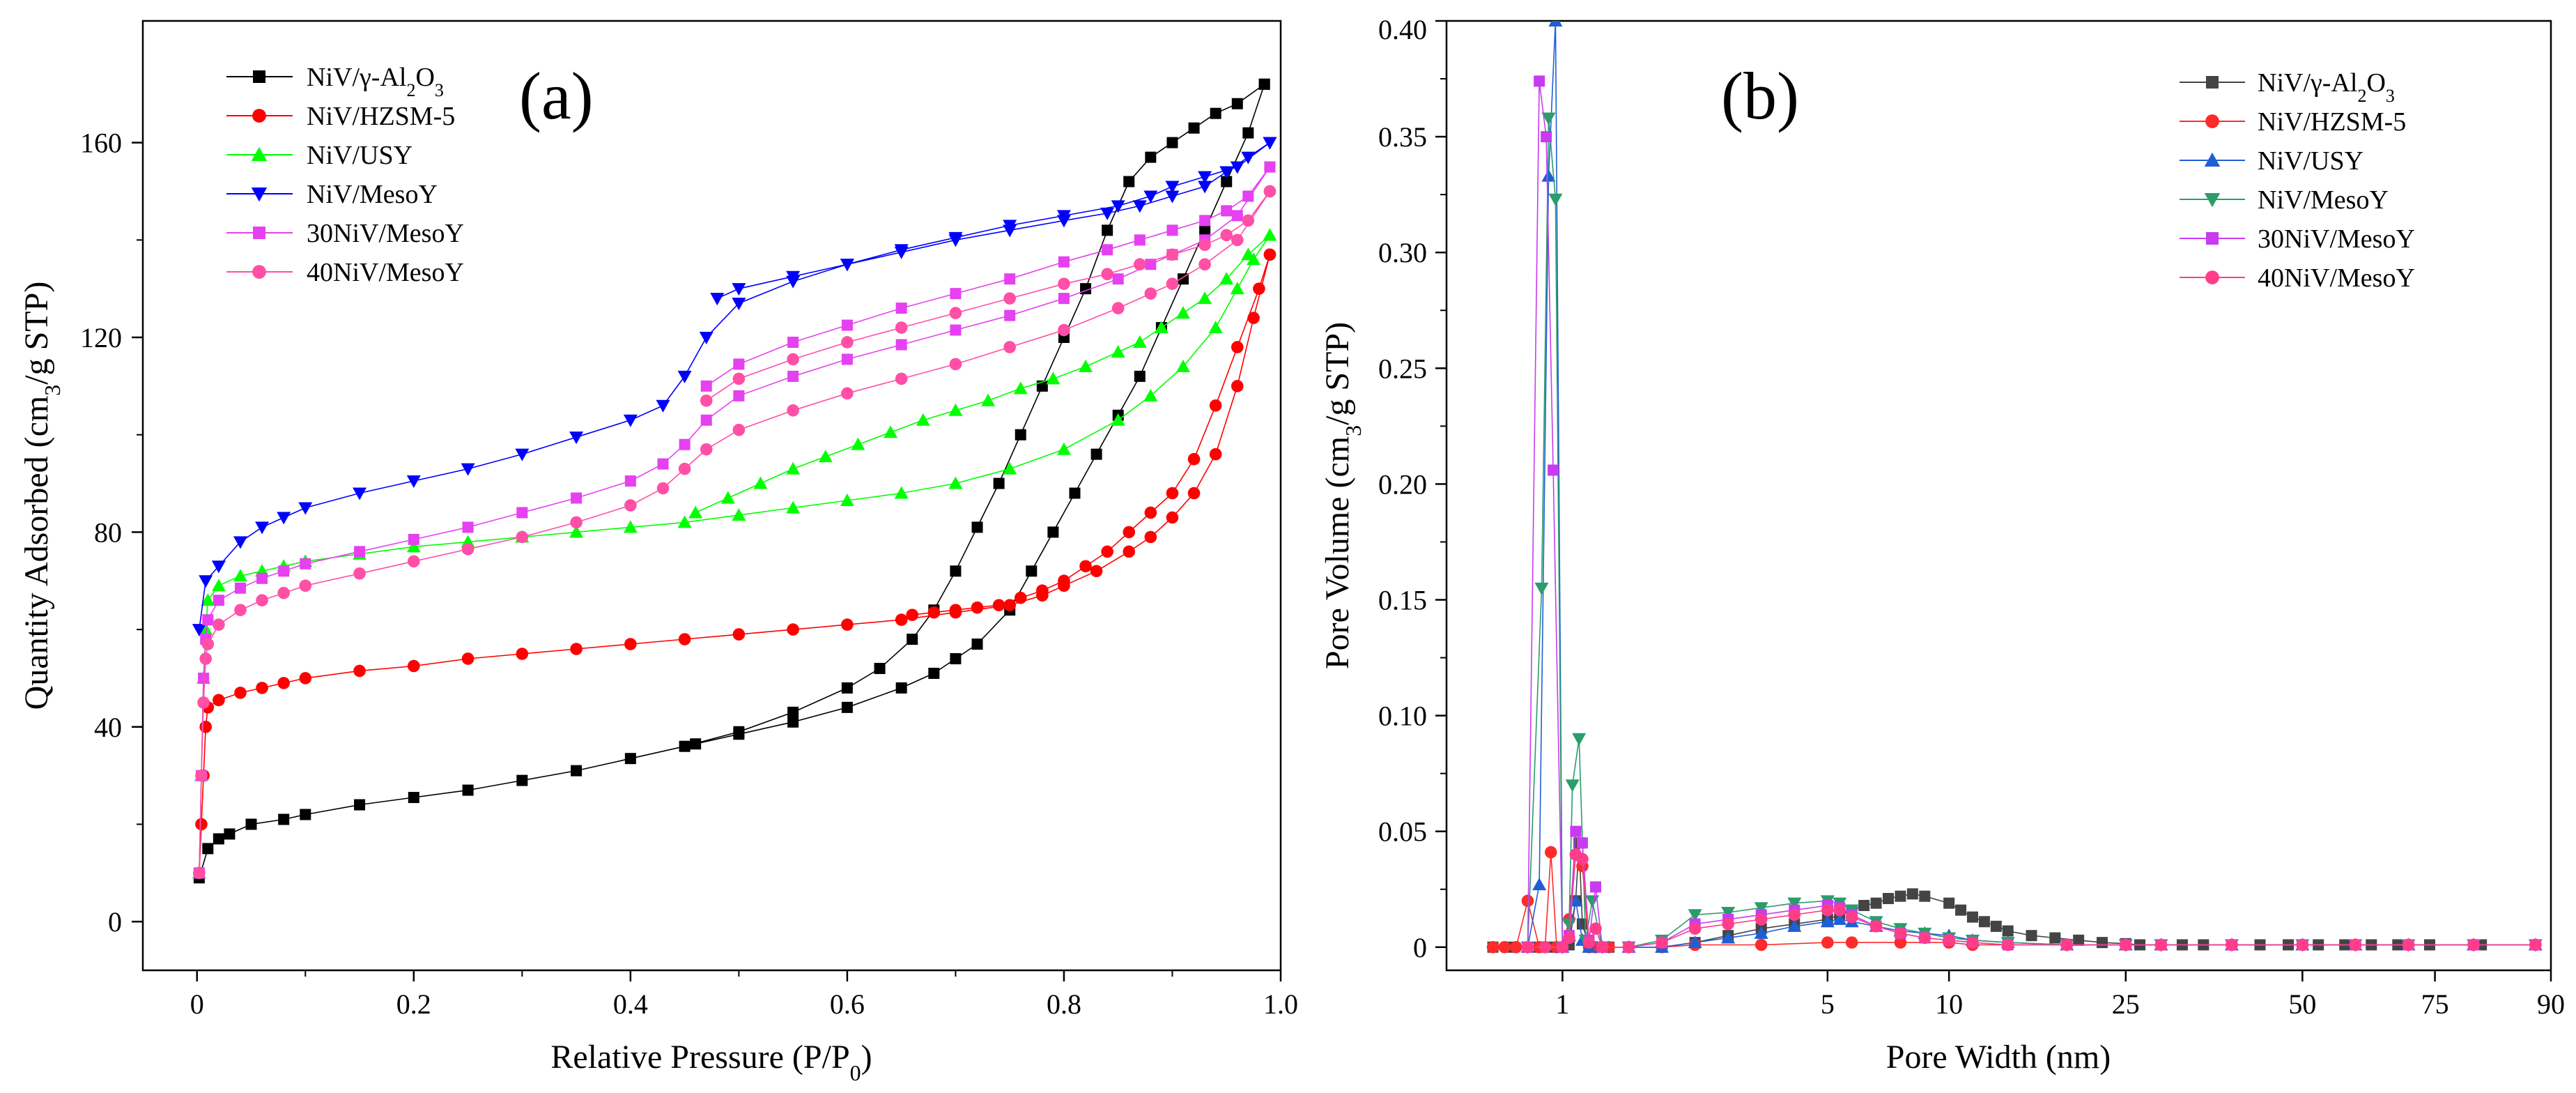 The image size is (2576, 1093). I want to click on panel-a-legend-label-1: NiV/HZSM-5, so click(381, 117).